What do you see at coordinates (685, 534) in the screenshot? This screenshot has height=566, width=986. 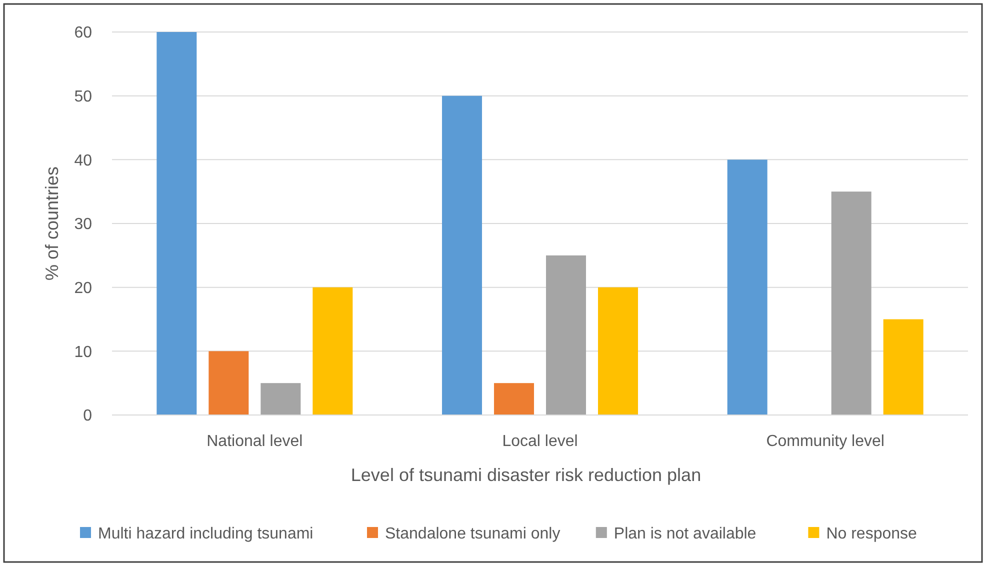 I see `legend-label: Plan is not available` at bounding box center [685, 534].